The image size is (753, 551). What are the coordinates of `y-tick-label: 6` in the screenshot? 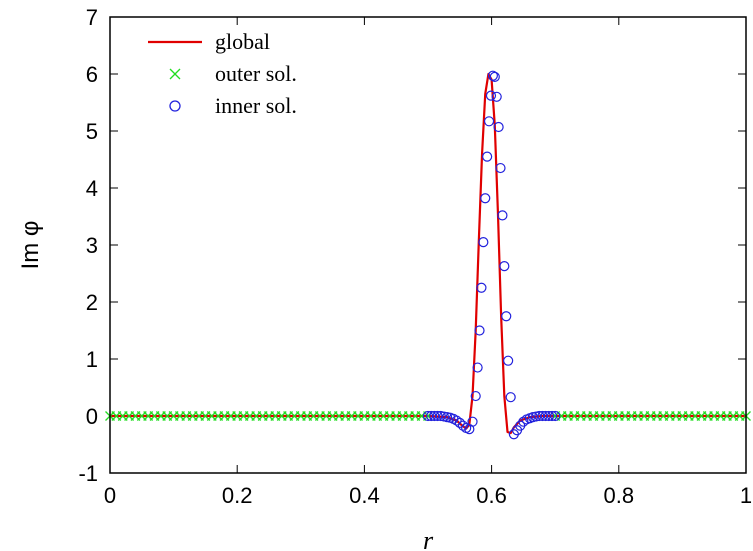 It's located at (92, 74).